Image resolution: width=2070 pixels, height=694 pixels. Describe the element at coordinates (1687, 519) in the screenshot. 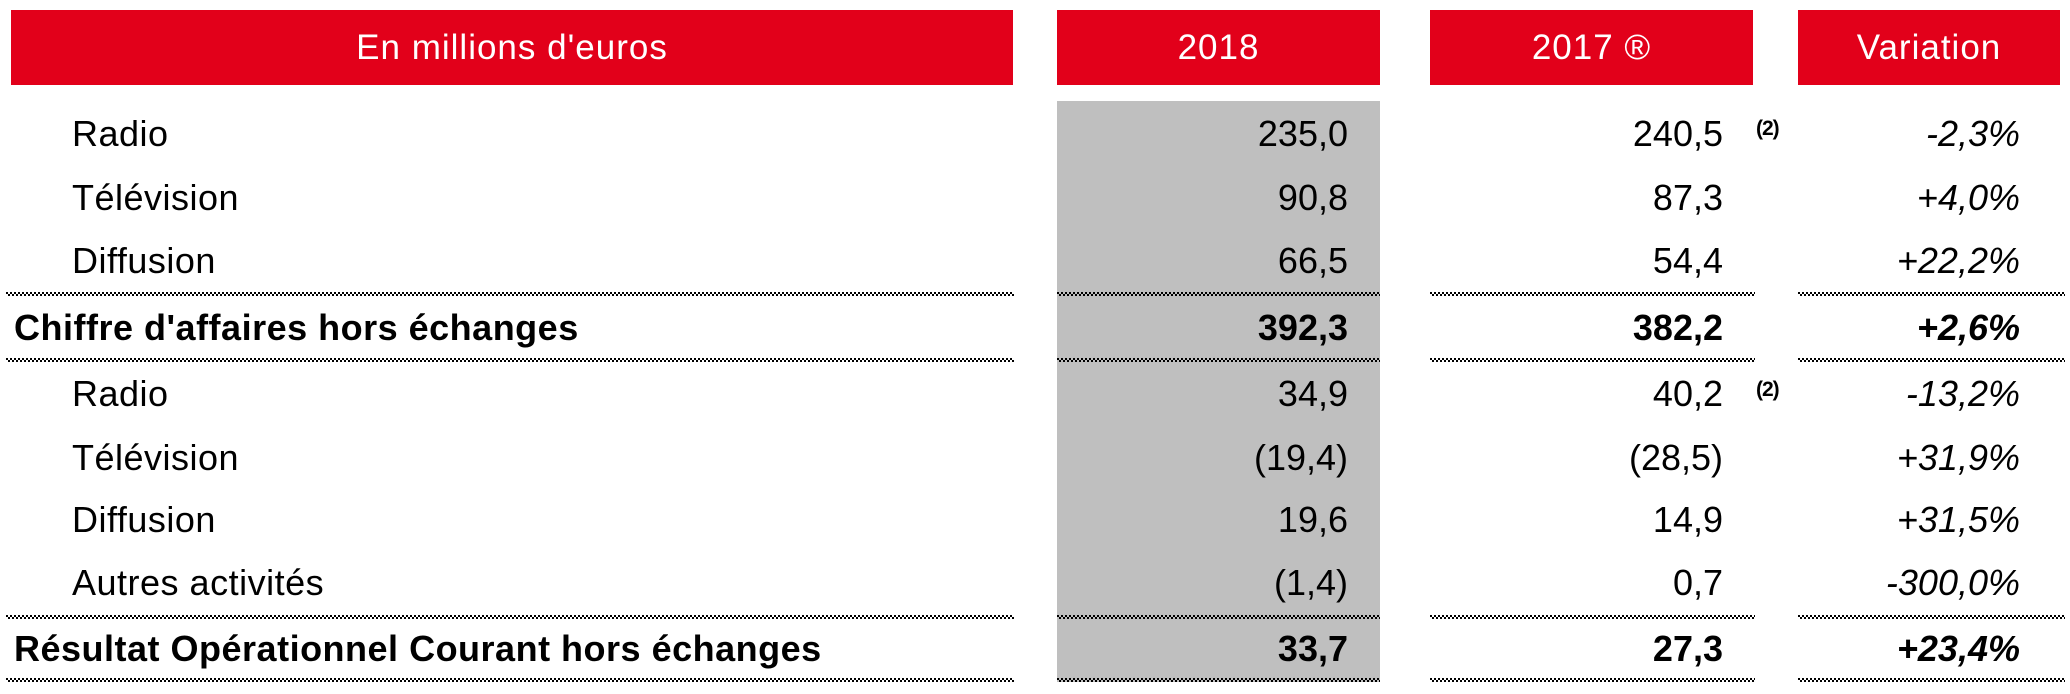

I see `value-2017: 14,9` at that location.